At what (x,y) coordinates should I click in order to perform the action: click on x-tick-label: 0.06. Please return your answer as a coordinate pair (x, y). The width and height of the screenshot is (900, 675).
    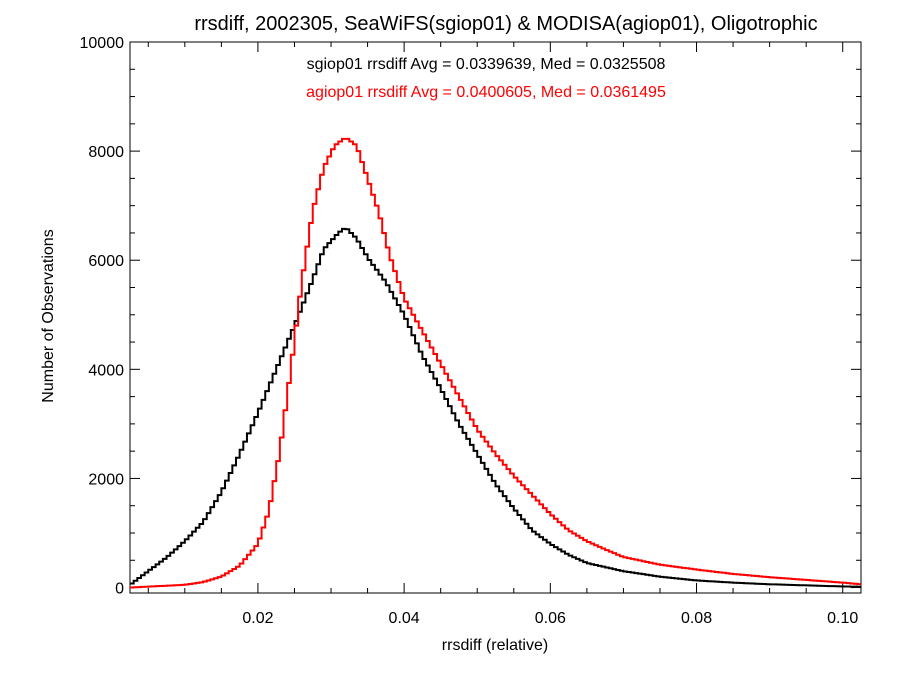
    Looking at the image, I should click on (550, 618).